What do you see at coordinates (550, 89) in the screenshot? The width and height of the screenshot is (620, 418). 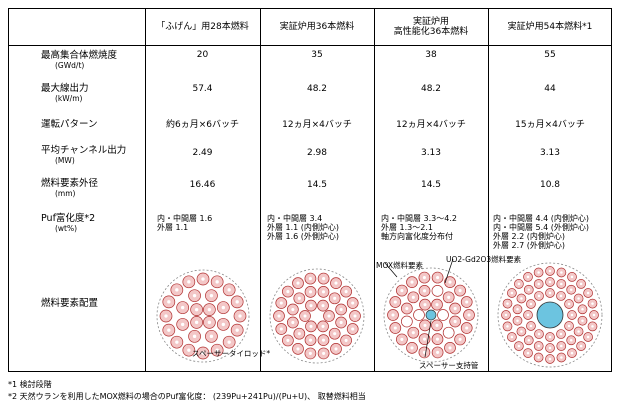 I see `value-linear-power-demo54: 44` at bounding box center [550, 89].